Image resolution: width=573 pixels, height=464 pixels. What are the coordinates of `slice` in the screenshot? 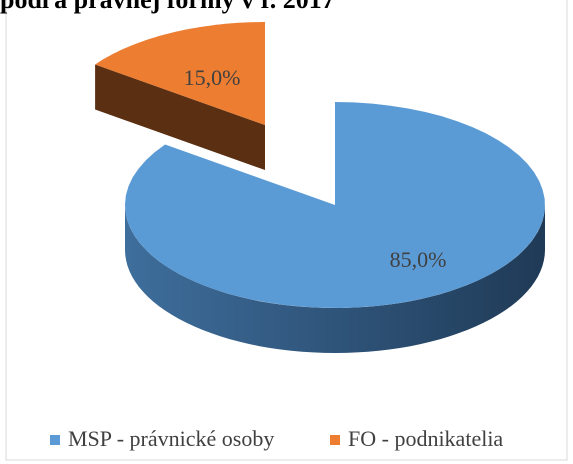 It's located at (180, 73).